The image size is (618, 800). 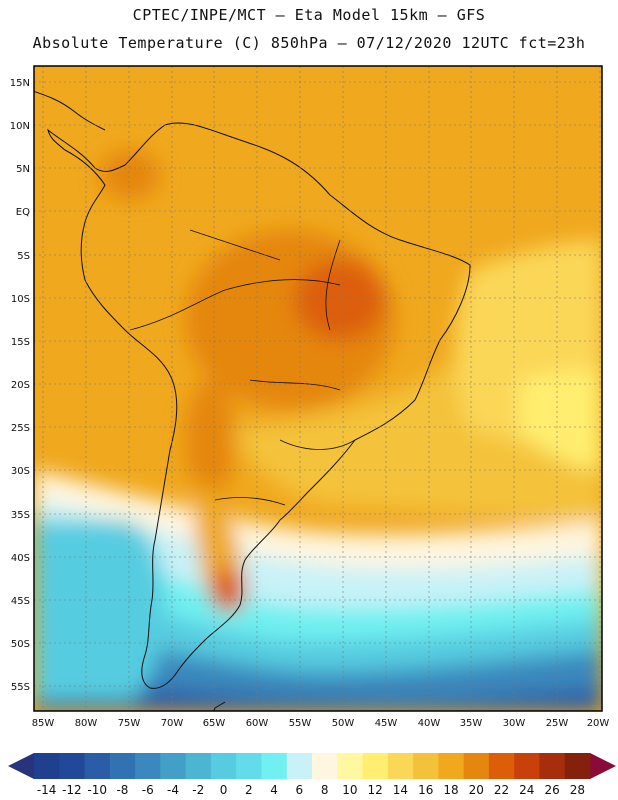 I want to click on lat-label: 35S, so click(x=20, y=515).